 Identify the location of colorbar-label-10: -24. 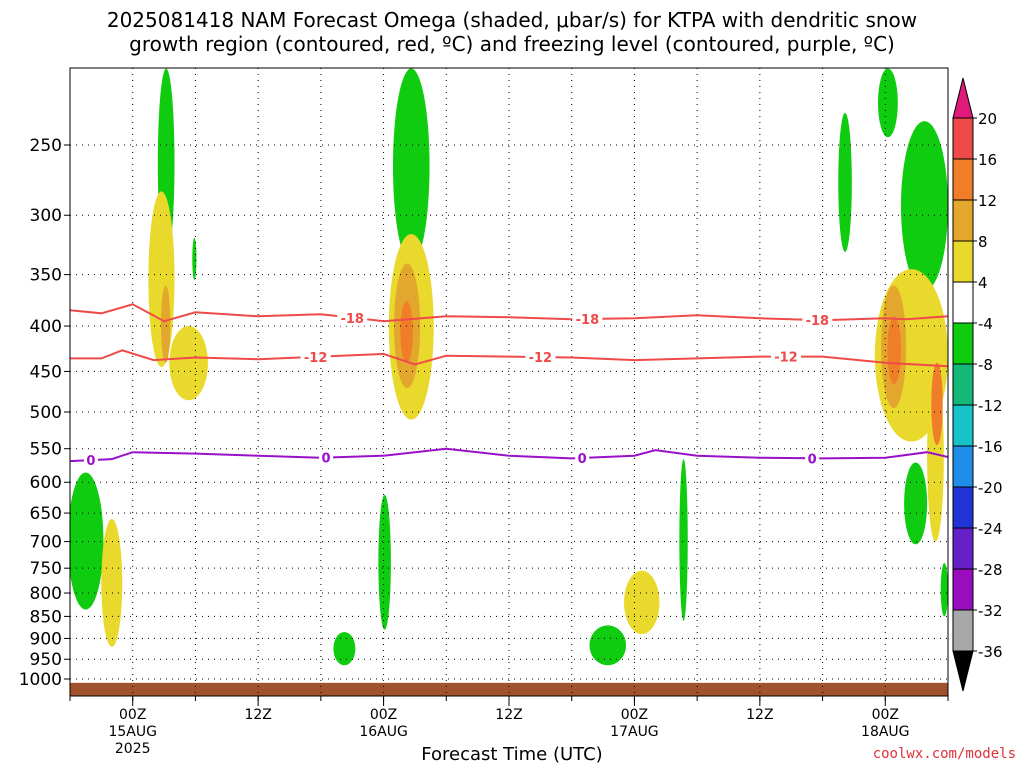
(990, 529).